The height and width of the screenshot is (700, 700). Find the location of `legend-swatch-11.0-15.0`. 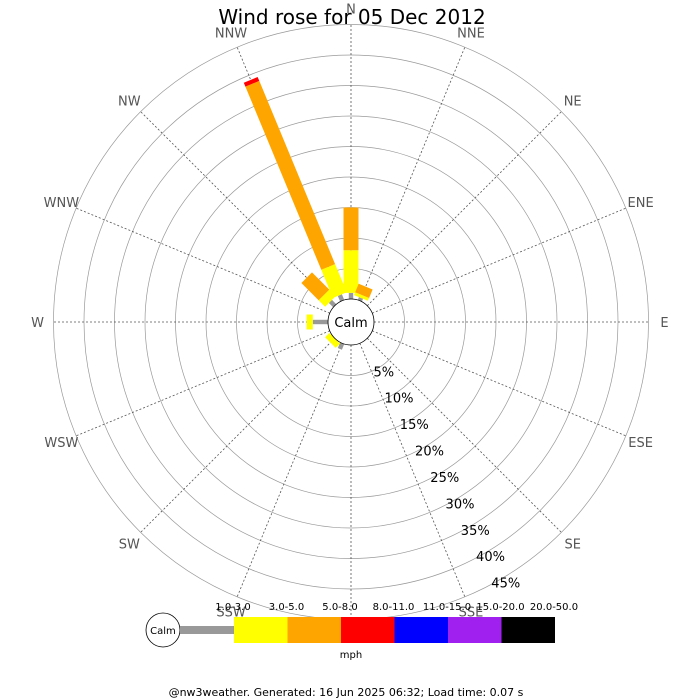

legend-swatch-11.0-15.0 is located at coordinates (421, 630).